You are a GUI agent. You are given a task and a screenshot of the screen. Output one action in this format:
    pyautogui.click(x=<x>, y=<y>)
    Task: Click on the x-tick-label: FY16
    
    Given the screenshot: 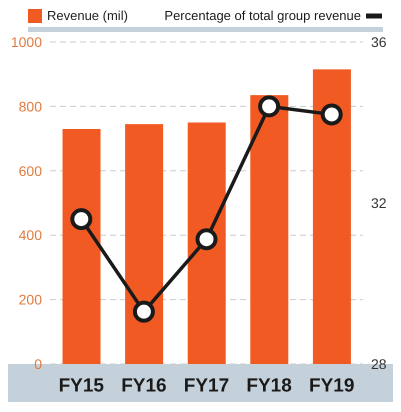 What is the action you would take?
    pyautogui.click(x=144, y=385)
    